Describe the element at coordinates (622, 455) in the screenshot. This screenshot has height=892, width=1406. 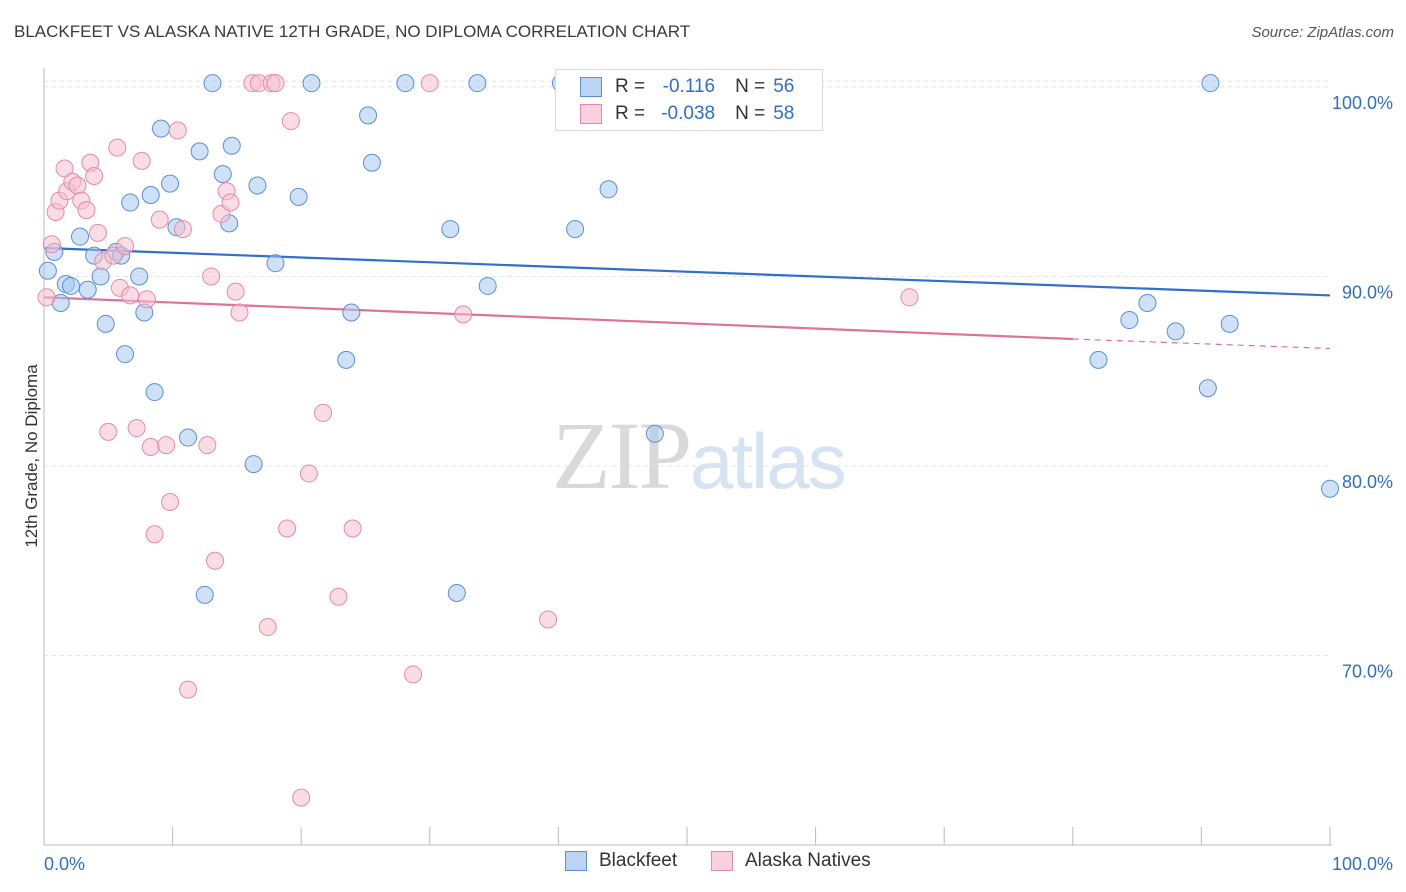
I see `watermark-zip: ZIP` at that location.